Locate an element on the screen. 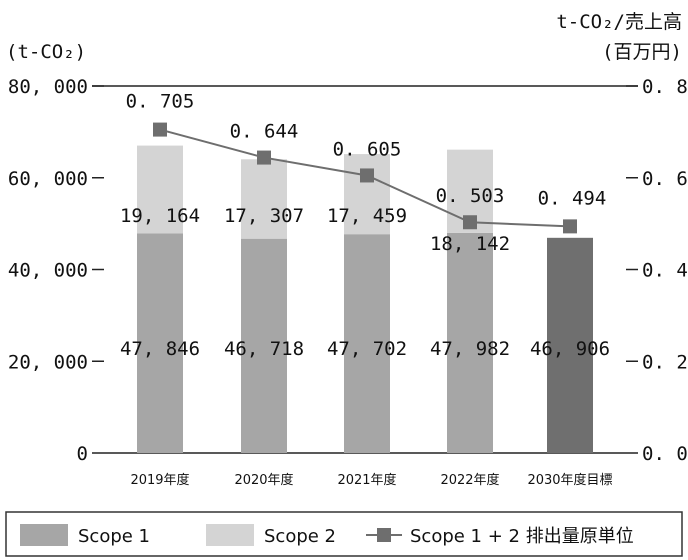 This screenshot has width=688, height=560. legend-label-intensity: Scope 1 + 2 排出量原単位 is located at coordinates (522, 536).